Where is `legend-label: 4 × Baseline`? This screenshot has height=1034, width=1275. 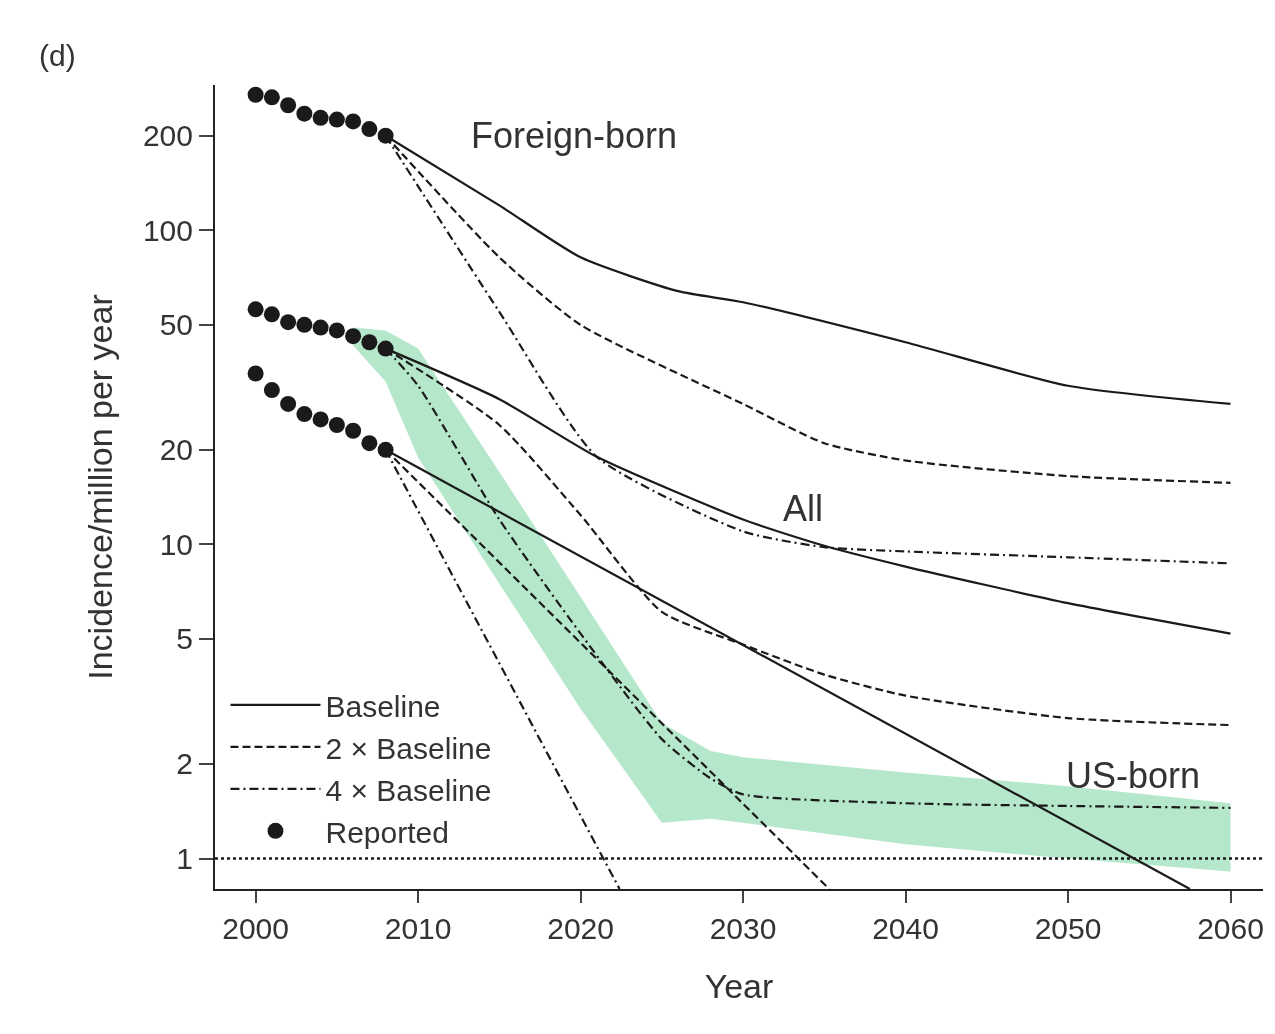
legend-label: 4 × Baseline is located at coordinates (408, 790).